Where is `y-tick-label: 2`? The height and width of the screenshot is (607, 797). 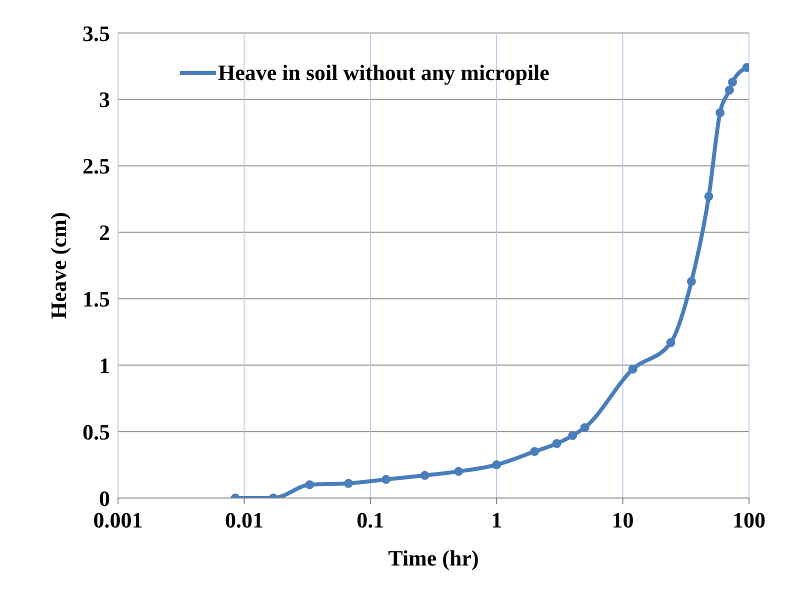 y-tick-label: 2 is located at coordinates (104, 233).